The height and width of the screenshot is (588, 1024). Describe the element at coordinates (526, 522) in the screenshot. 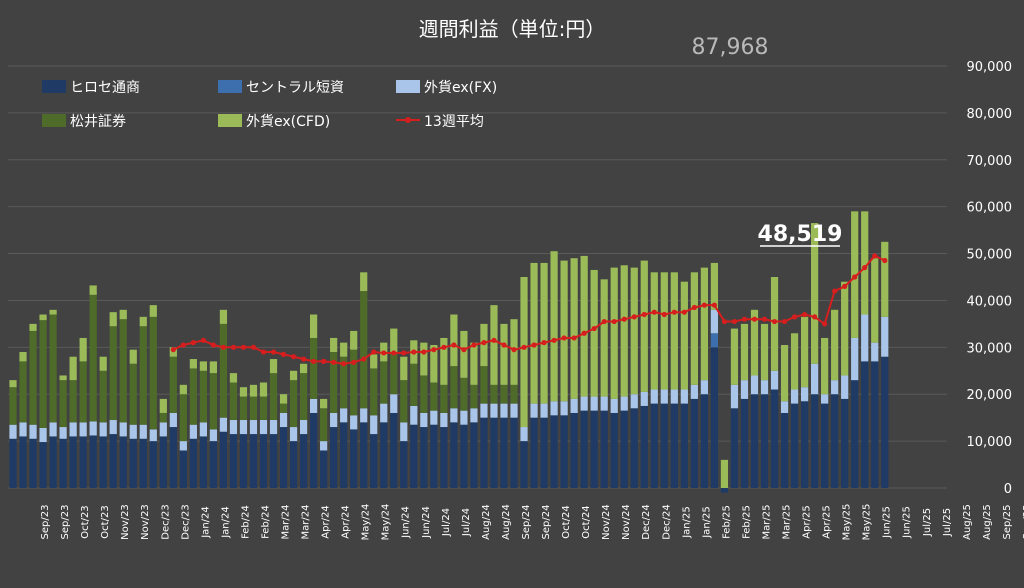

I see `x-tick-label: Sep/24` at that location.